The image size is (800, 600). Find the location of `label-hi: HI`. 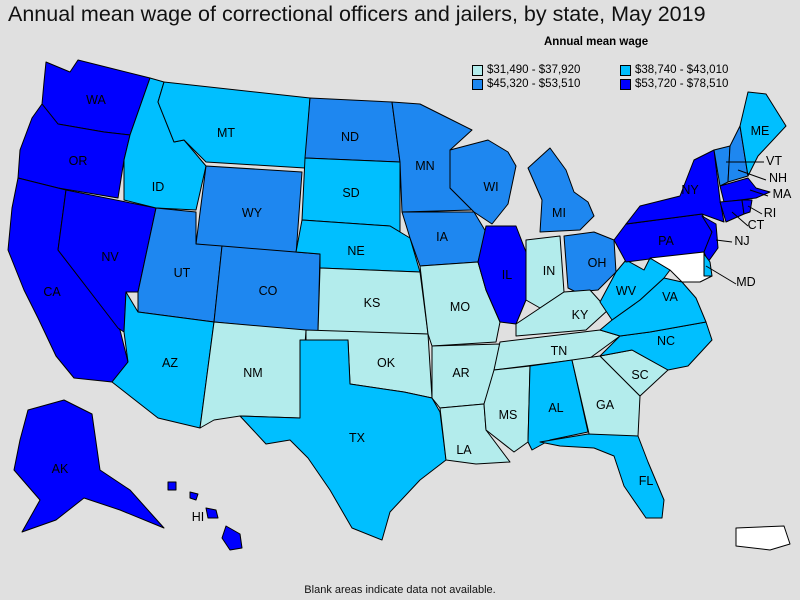

label-hi: HI is located at coordinates (198, 517).